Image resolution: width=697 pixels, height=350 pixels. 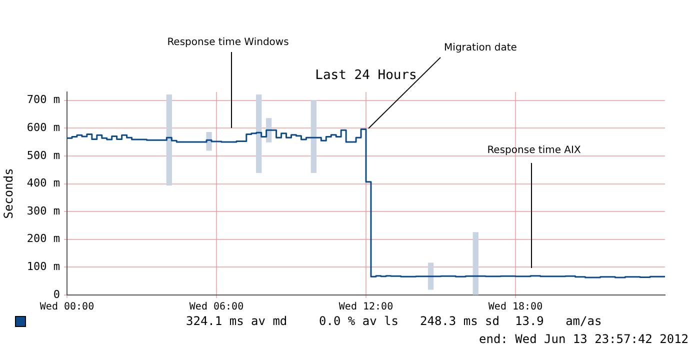 I want to click on text: 13.9 am/as, so click(x=558, y=321).